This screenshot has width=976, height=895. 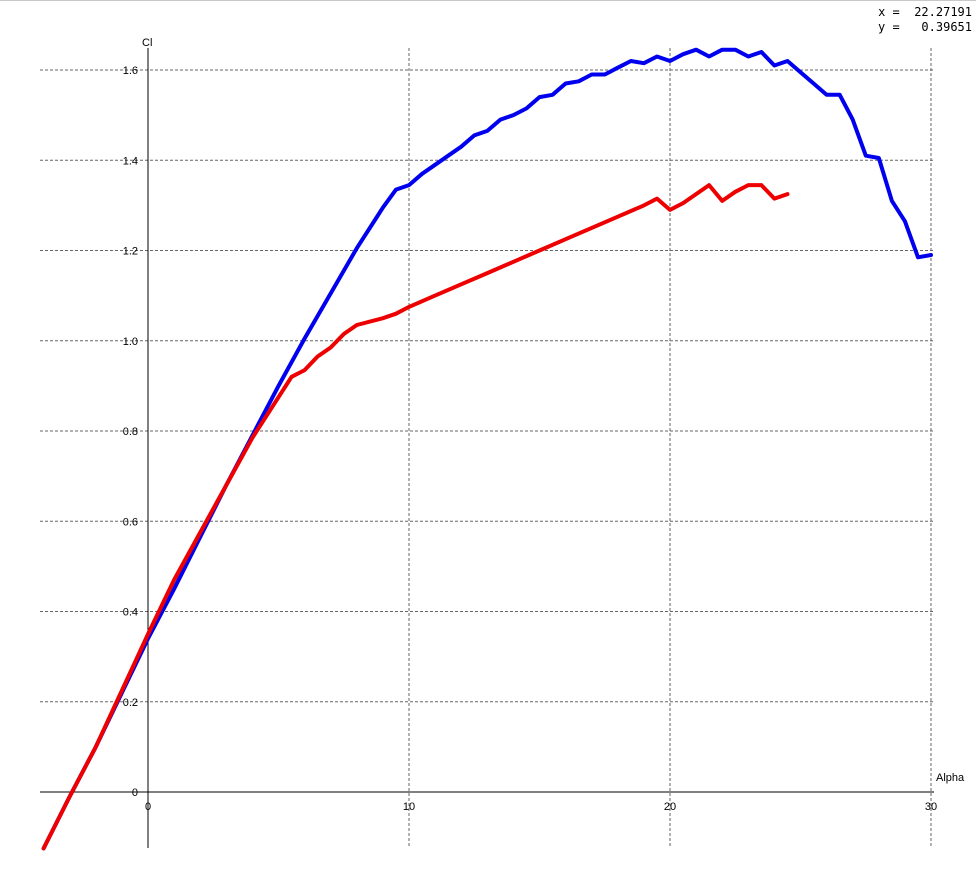 I want to click on cursor-readout: x = 22.27191 y = 0.39651, so click(x=925, y=20).